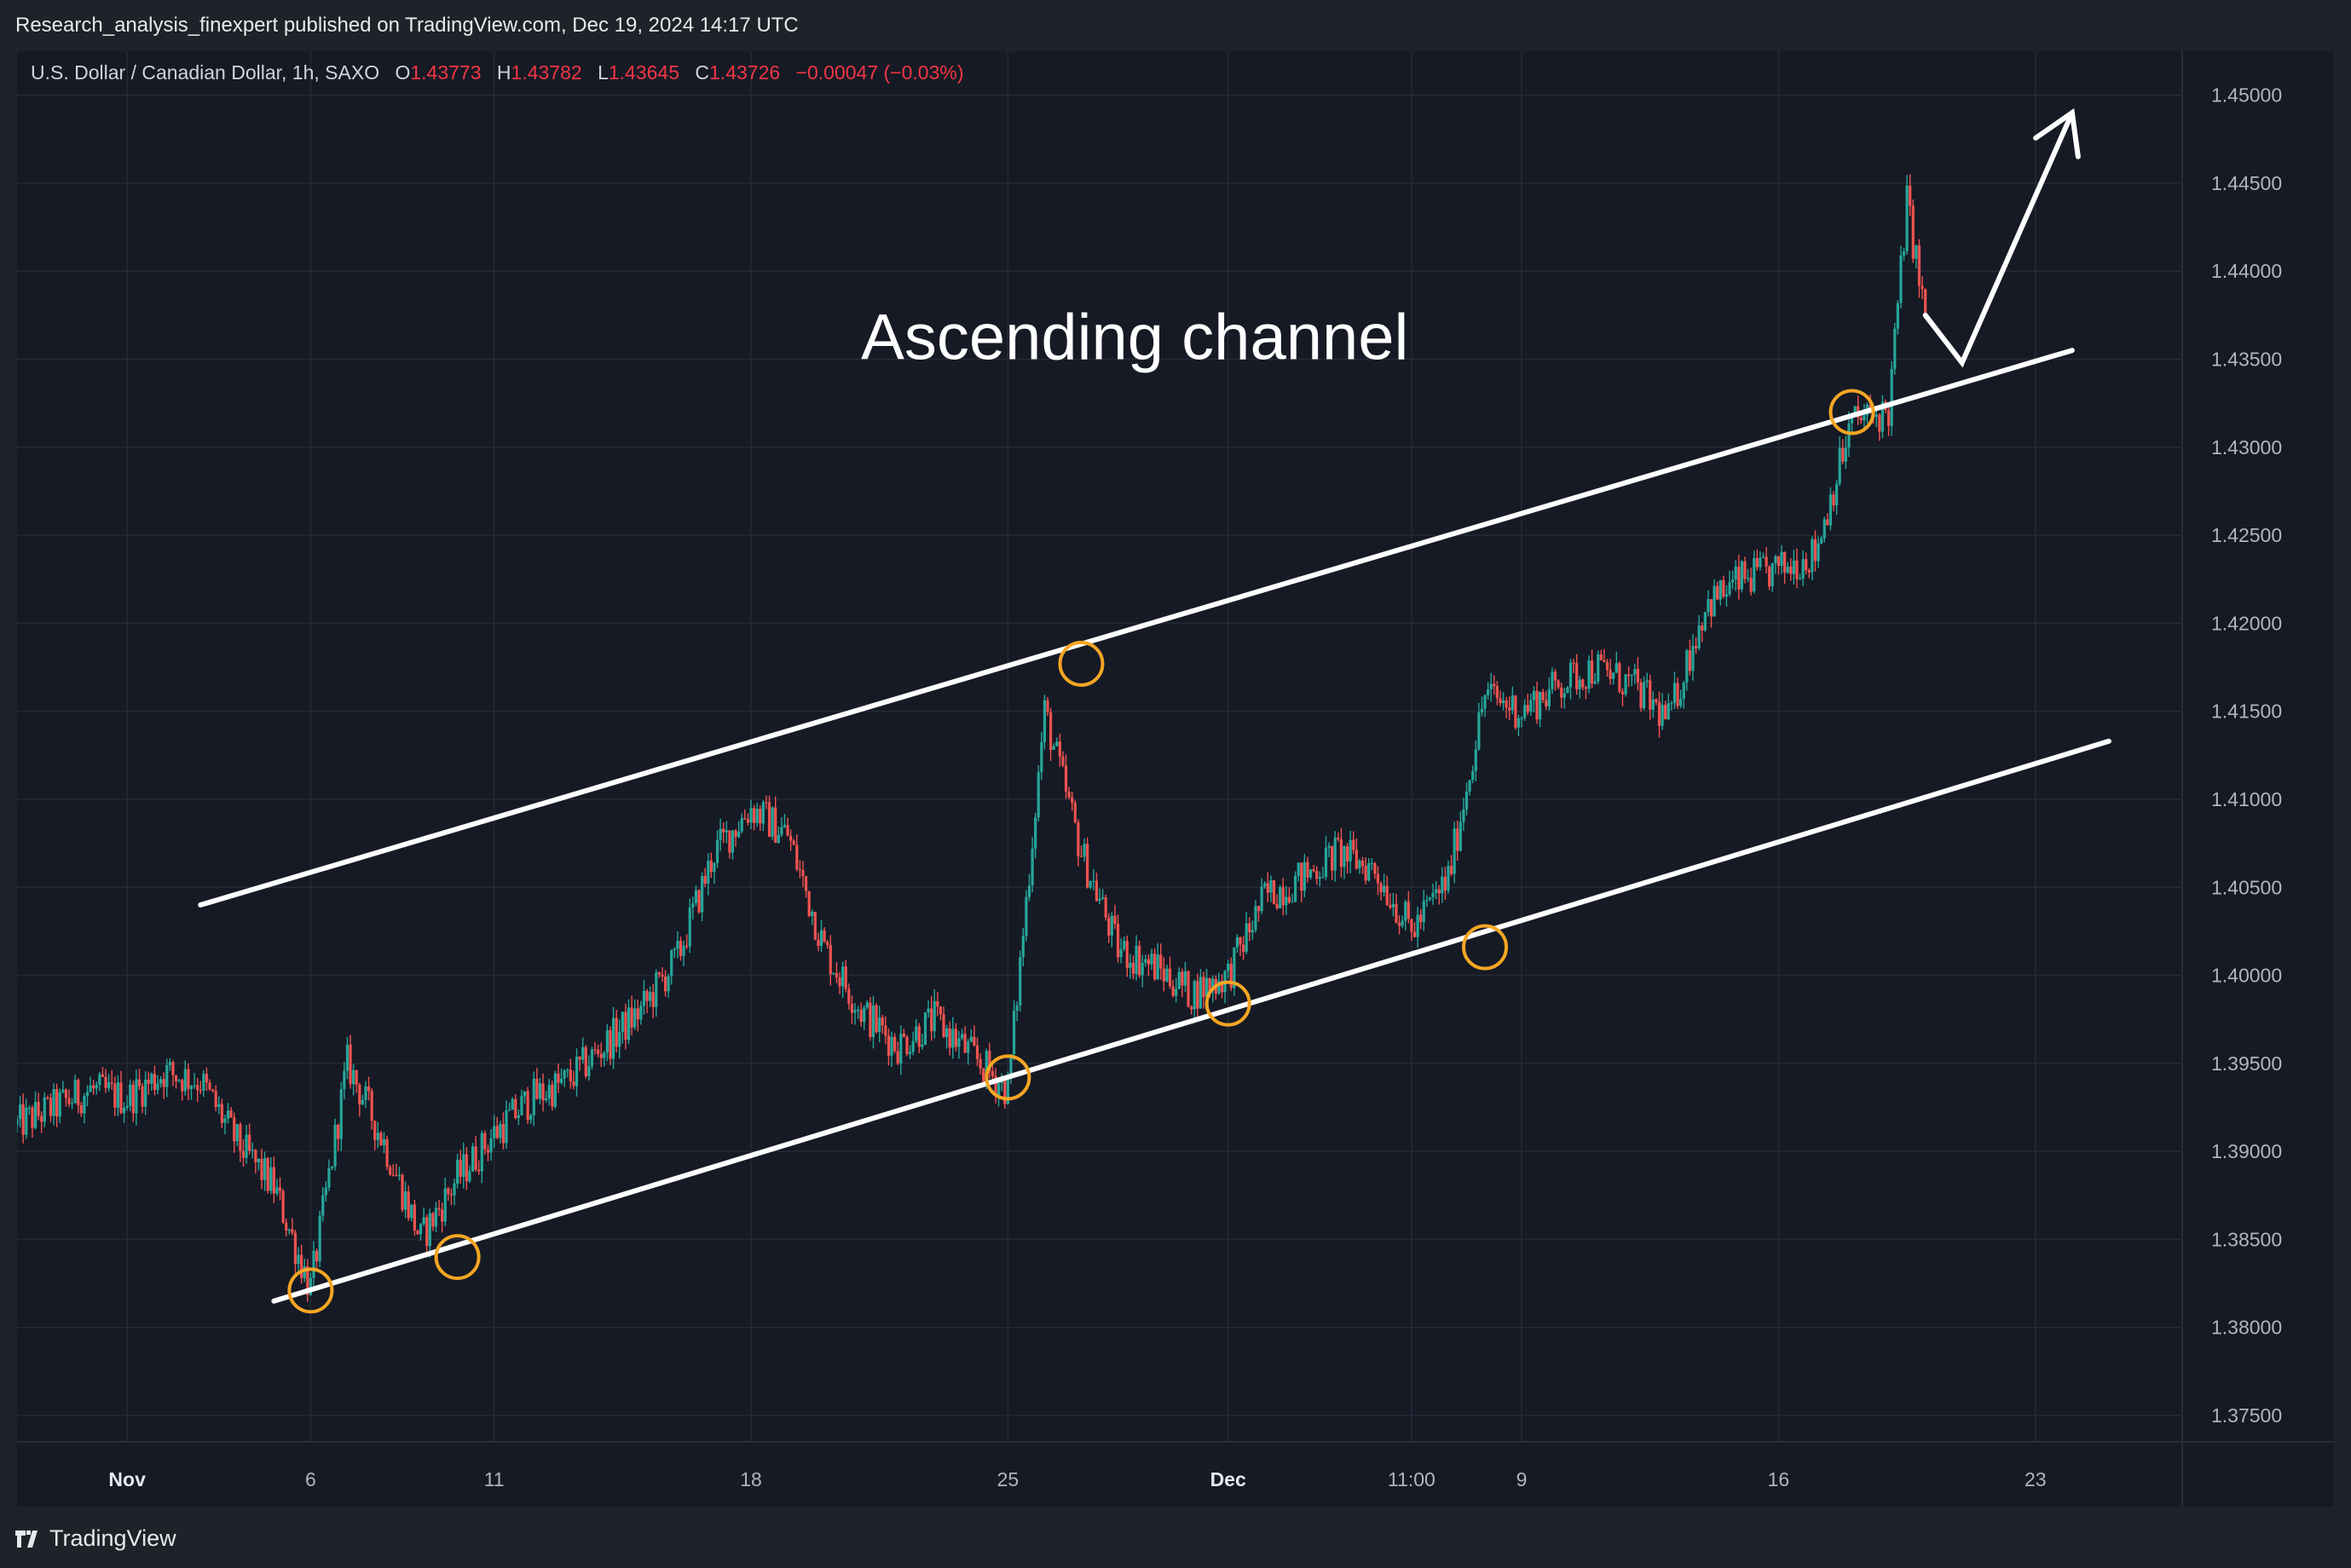  I want to click on projection-arrow, so click(1999, 239).